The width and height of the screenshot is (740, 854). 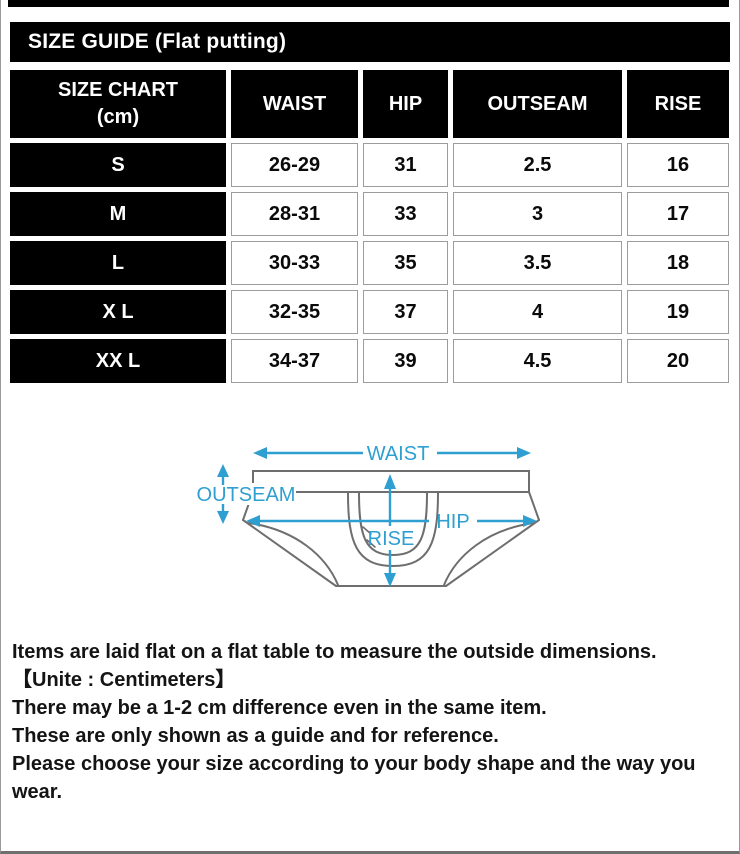 What do you see at coordinates (260, 453) in the screenshot?
I see `waist-arrowhead-left` at bounding box center [260, 453].